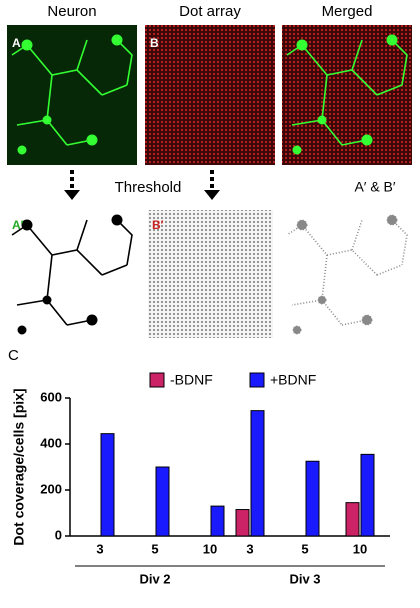 The image size is (420, 608). Describe the element at coordinates (13, 355) in the screenshot. I see `panel-label: C` at that location.